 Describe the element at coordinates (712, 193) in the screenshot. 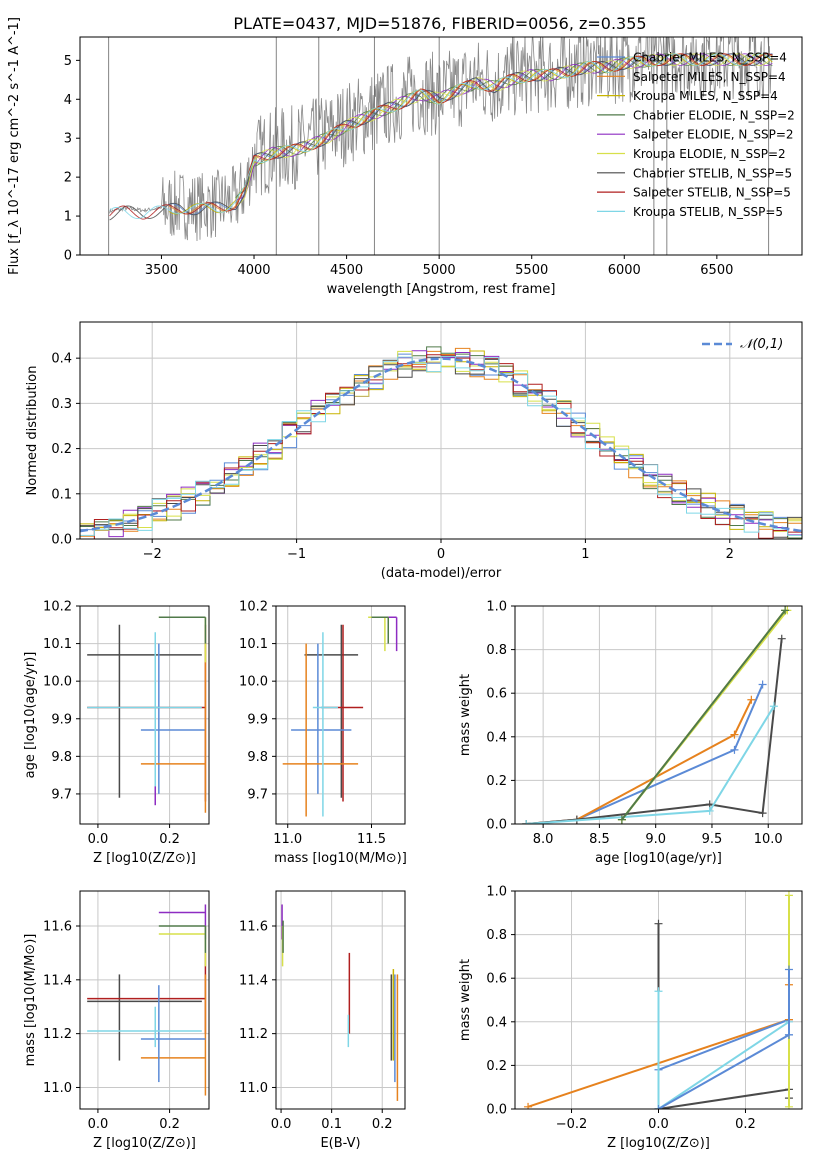

I see `legend-label: Salpeter STELIB, N_SSP=5` at that location.